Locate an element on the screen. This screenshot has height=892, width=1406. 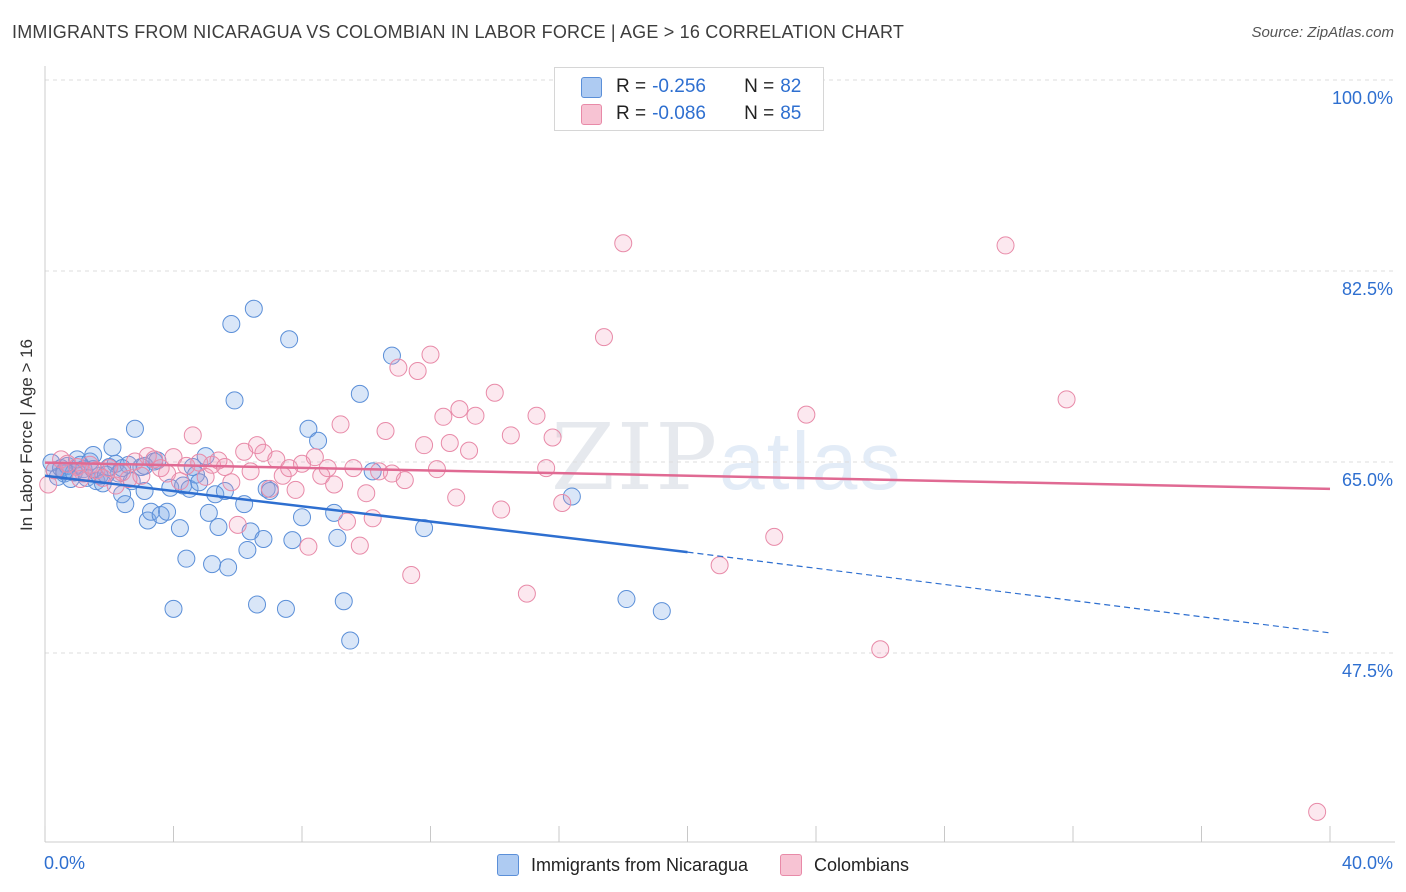
legend-stats-row-colombians: R = -0.086 N = 85 is located at coordinates (691, 114).